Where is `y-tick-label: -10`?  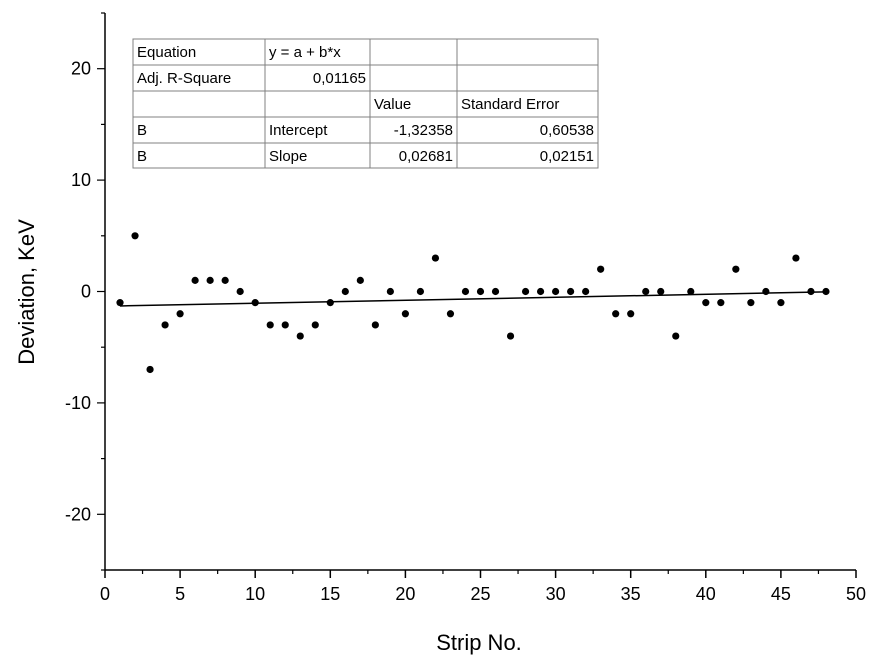 y-tick-label: -10 is located at coordinates (78, 403).